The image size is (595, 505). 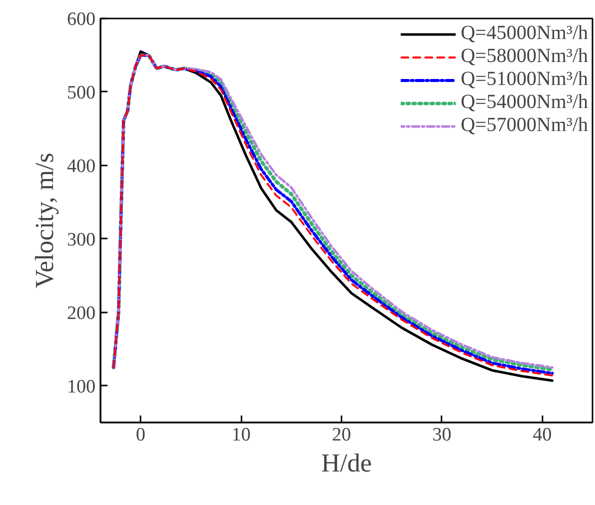 I want to click on x-tick-label: 10, so click(x=241, y=435).